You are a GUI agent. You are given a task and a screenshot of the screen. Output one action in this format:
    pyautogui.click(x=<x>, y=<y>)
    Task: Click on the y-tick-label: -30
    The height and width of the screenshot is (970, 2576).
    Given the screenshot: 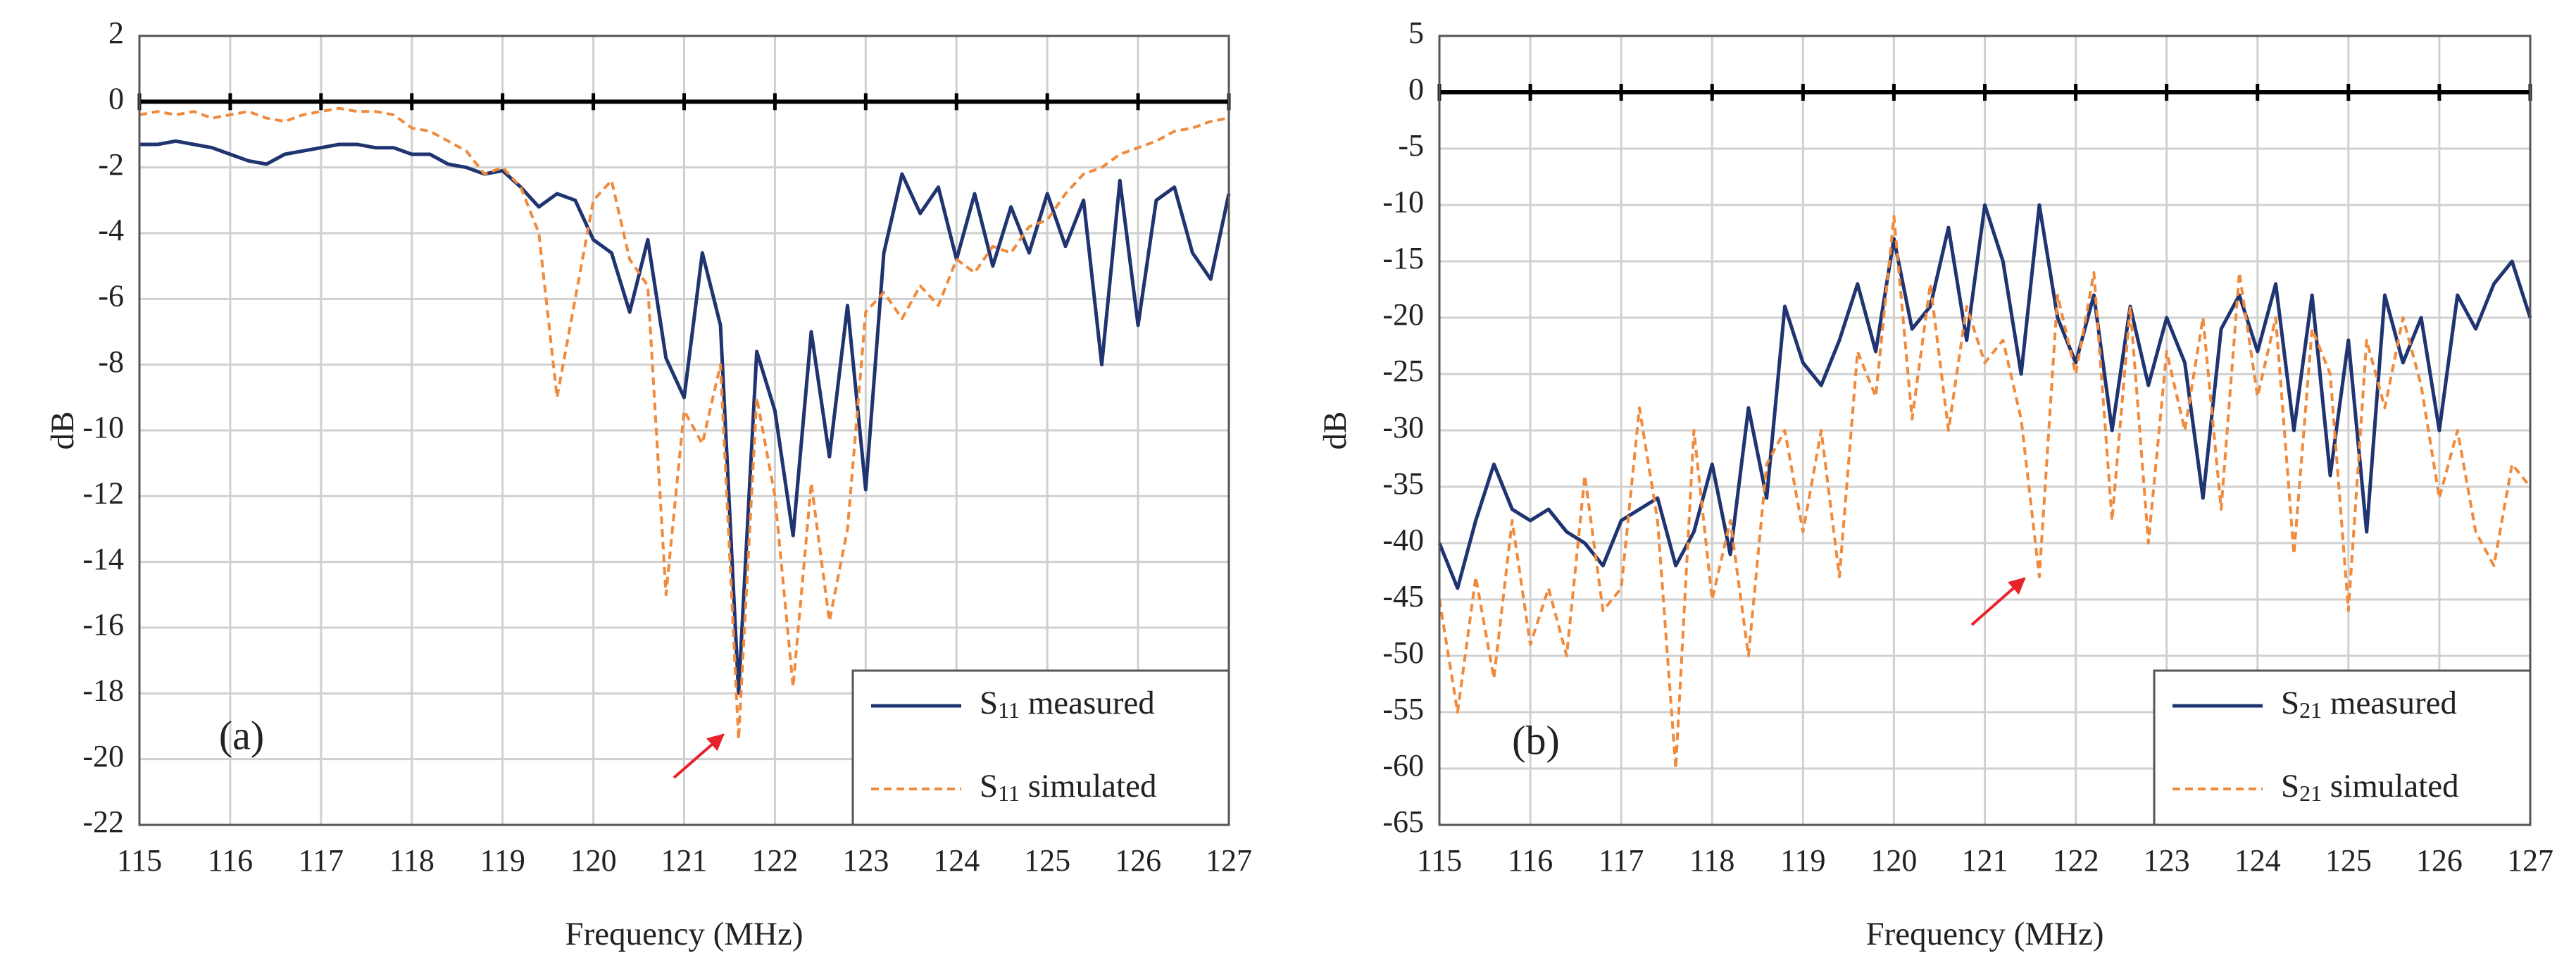 What is the action you would take?
    pyautogui.click(x=1403, y=427)
    